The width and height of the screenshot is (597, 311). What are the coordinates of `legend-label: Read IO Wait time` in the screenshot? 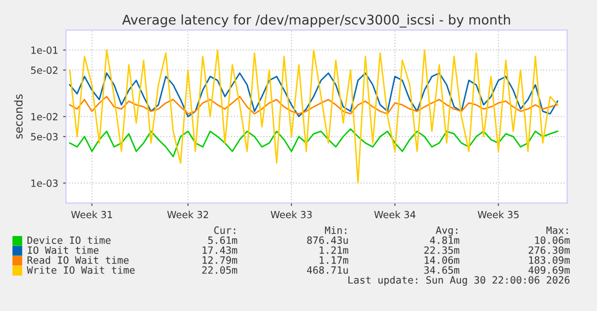 It's located at (78, 260).